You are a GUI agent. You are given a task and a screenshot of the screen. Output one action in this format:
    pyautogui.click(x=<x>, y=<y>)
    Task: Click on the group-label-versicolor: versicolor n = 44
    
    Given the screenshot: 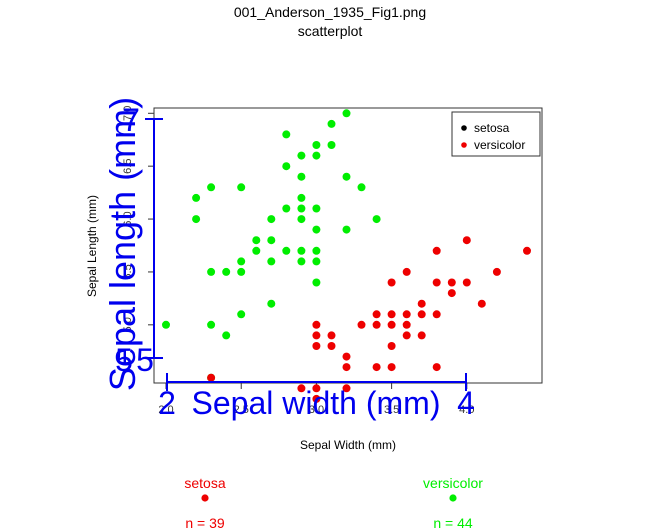 What is the action you would take?
    pyautogui.click(x=453, y=503)
    